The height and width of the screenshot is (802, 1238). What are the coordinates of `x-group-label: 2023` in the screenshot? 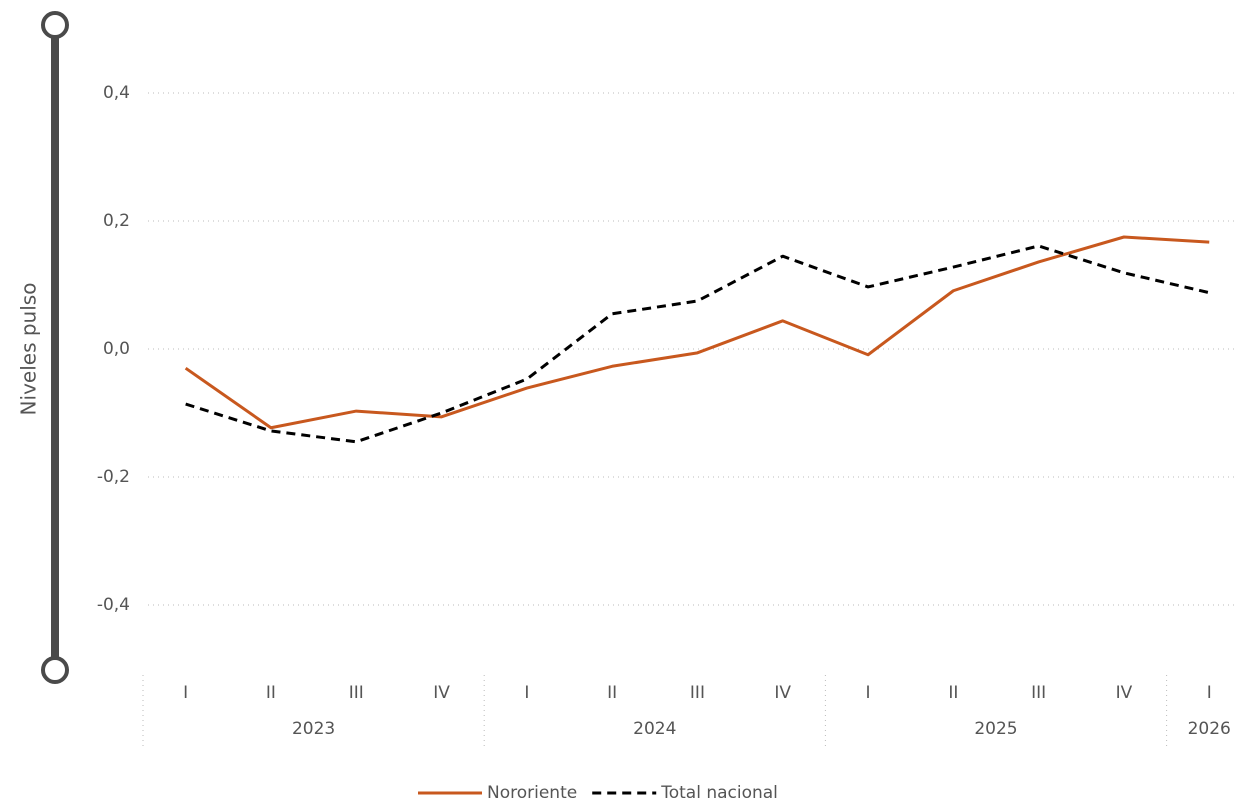 It's located at (313, 729).